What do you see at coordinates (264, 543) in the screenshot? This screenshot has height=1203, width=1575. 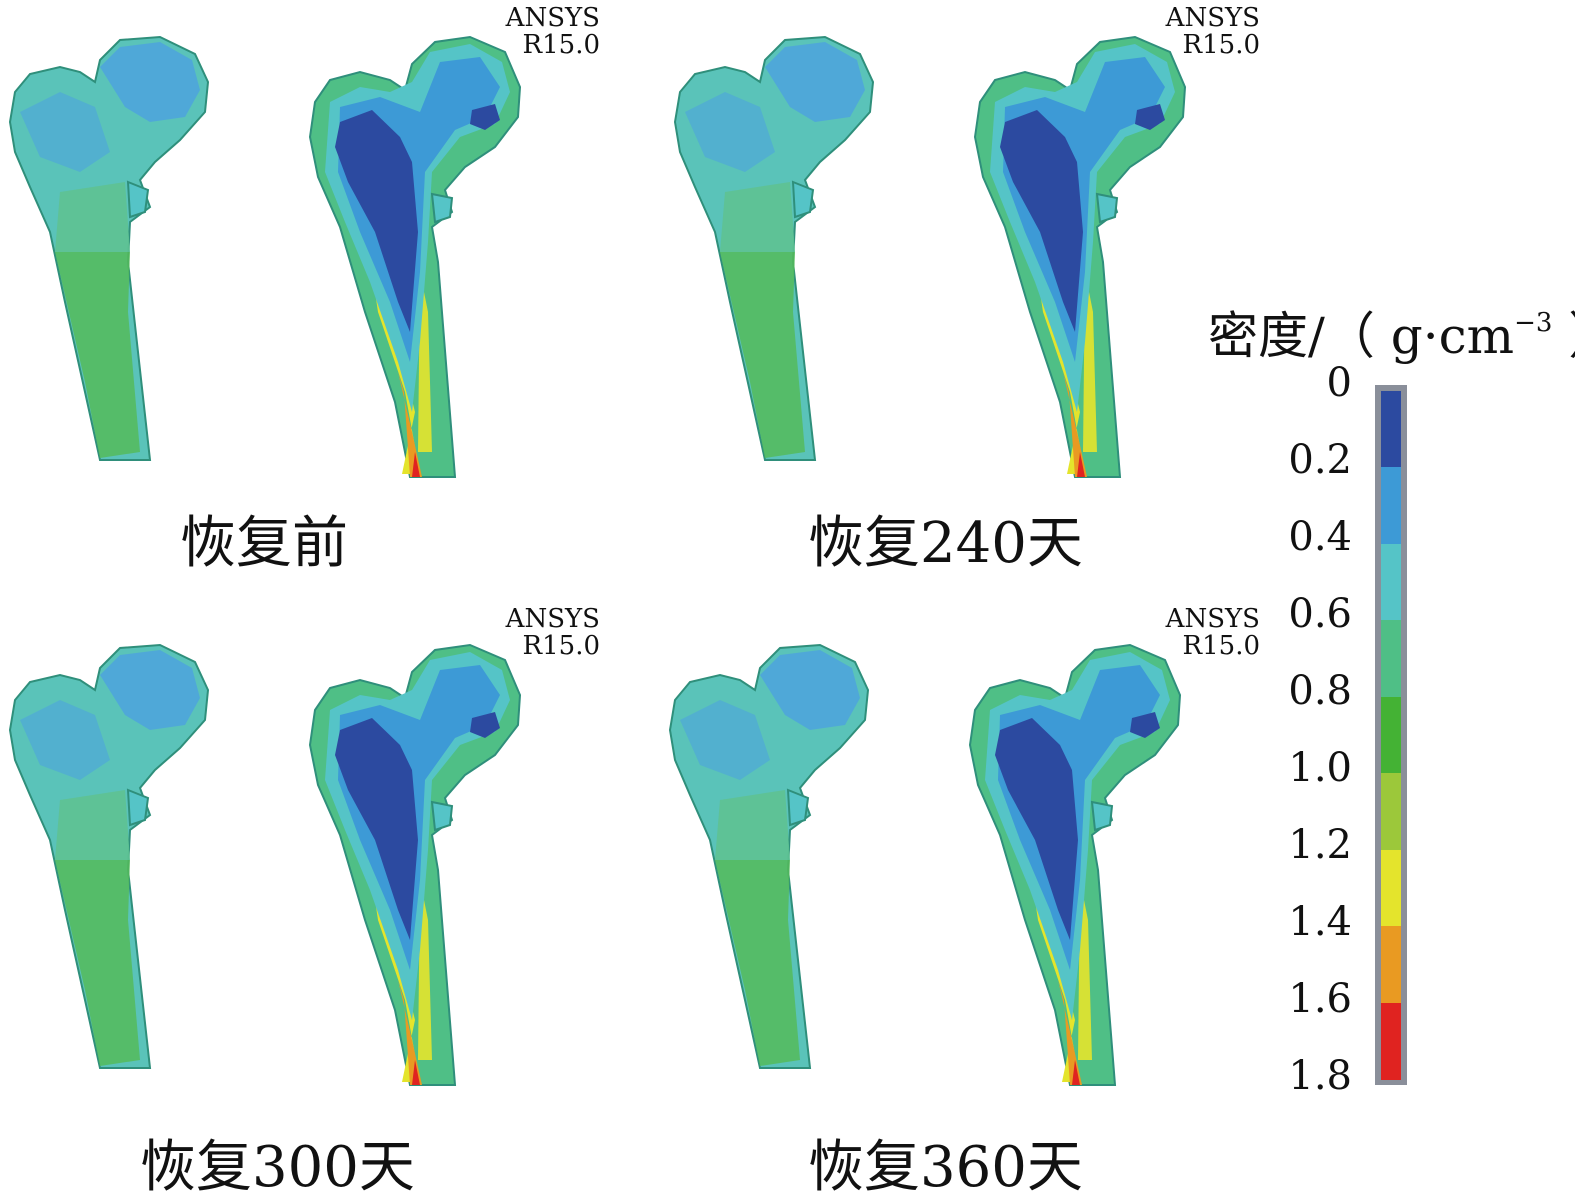 I see `panel-caption: 恢复前` at bounding box center [264, 543].